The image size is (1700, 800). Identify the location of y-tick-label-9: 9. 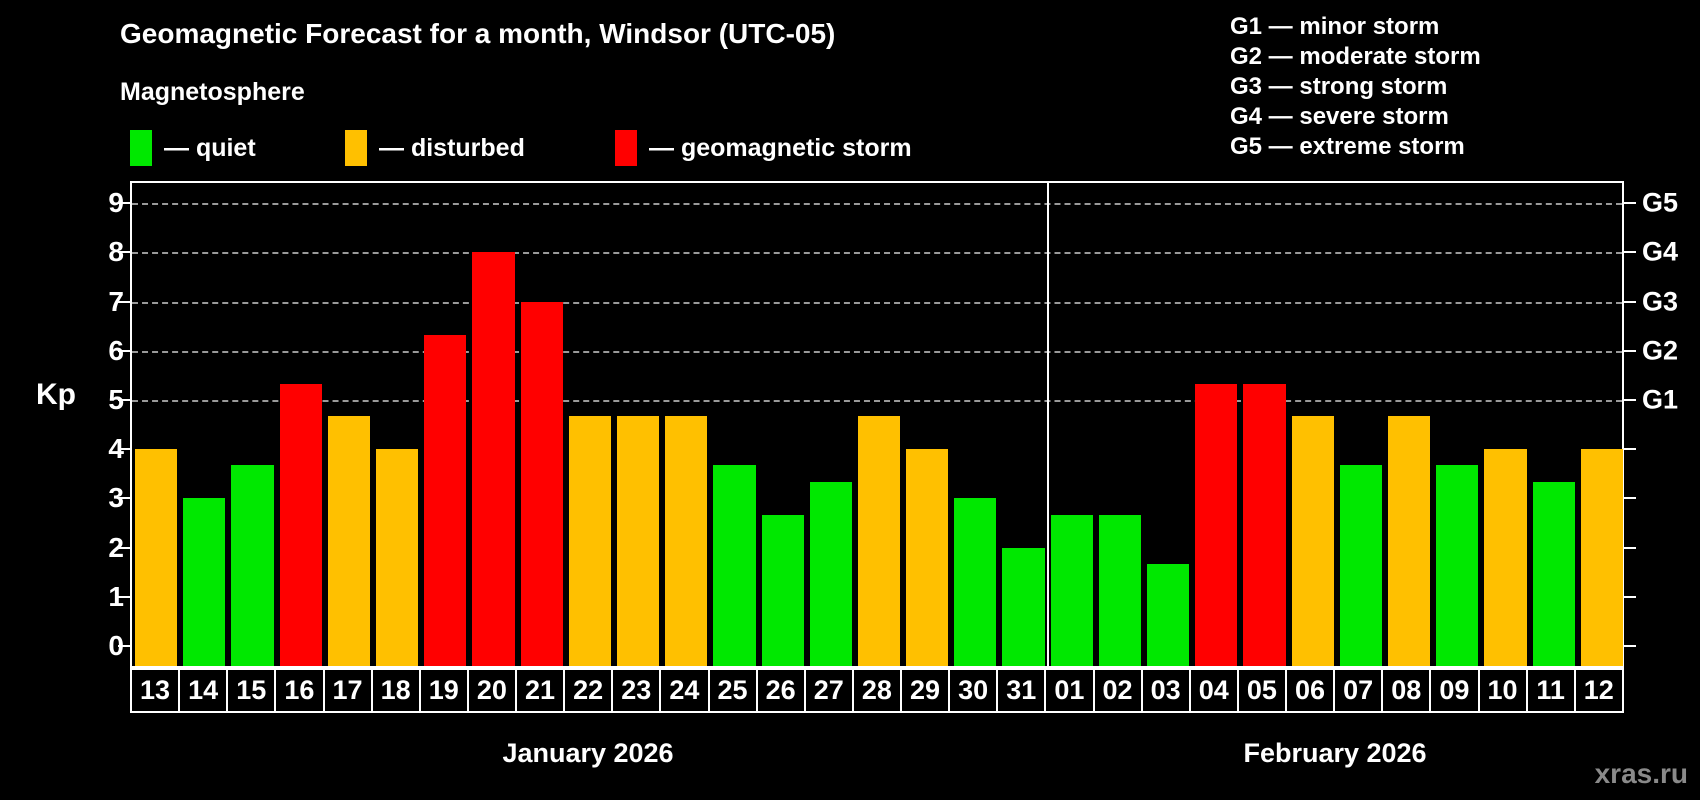
(116, 203).